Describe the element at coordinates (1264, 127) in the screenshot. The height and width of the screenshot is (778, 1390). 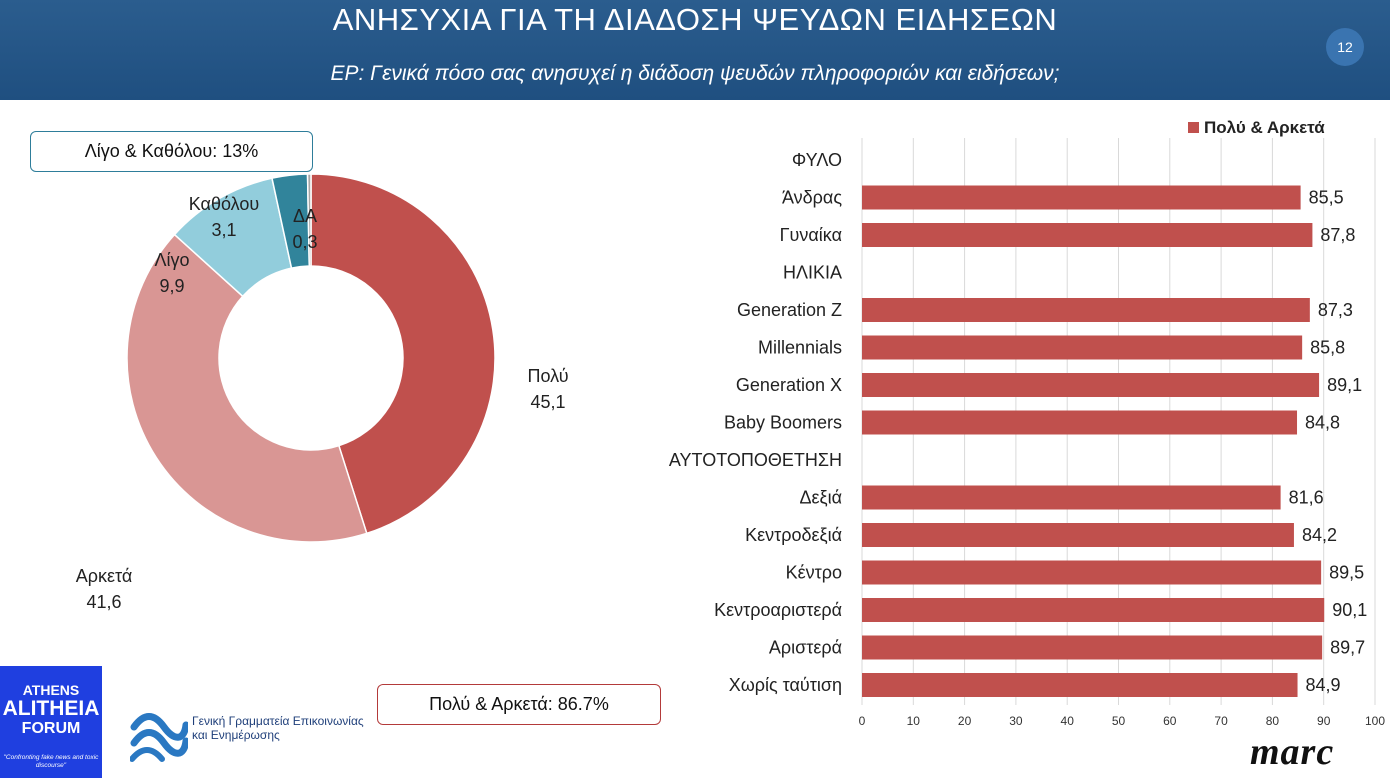
I see `legend-label: Πολύ & Αρκετά` at that location.